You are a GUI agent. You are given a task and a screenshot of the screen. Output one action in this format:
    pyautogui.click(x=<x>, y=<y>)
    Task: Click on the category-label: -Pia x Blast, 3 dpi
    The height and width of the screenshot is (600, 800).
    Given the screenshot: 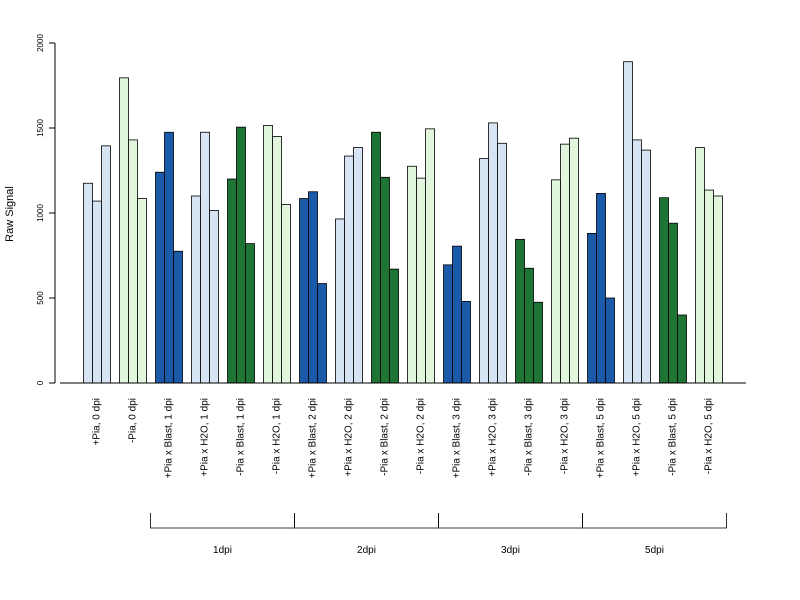 What is the action you would take?
    pyautogui.click(x=529, y=437)
    